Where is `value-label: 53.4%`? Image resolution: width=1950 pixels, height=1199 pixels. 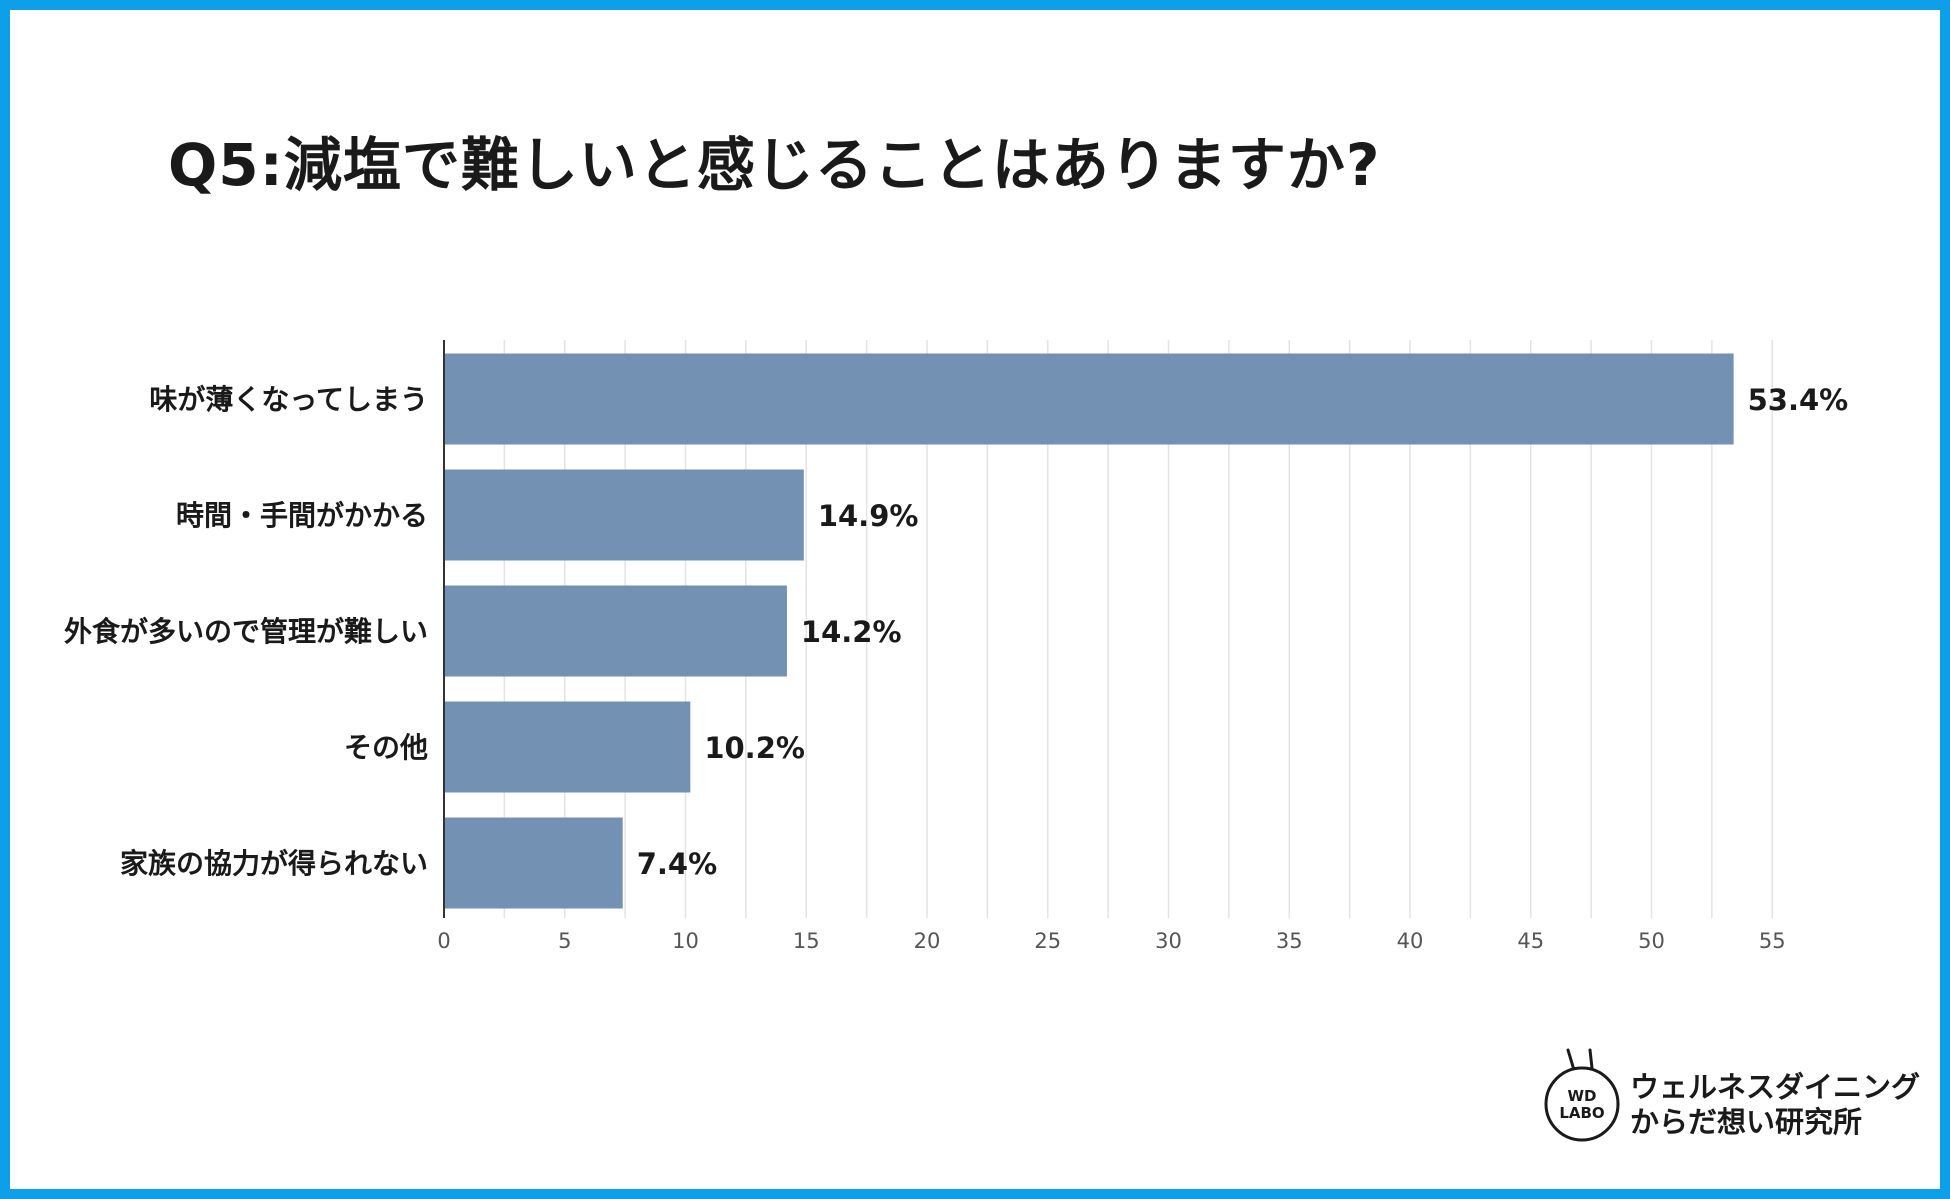 value-label: 53.4% is located at coordinates (1798, 400).